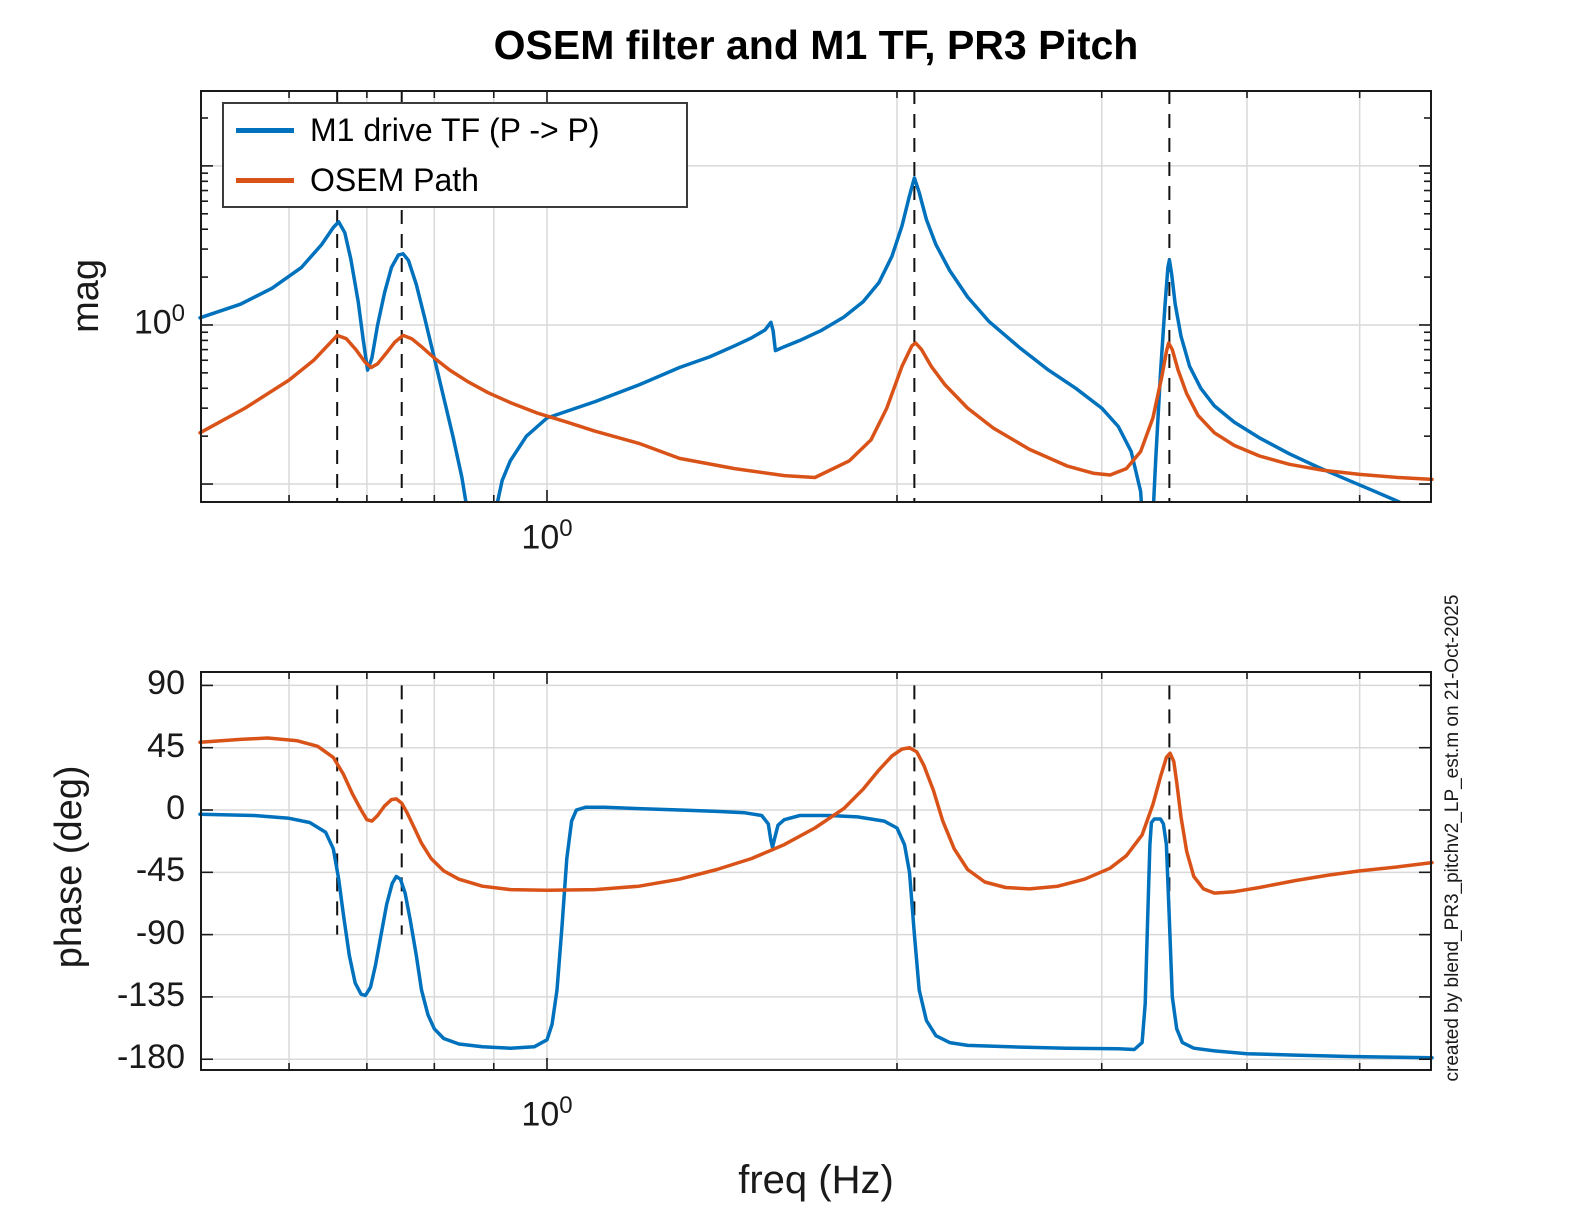 This screenshot has width=1581, height=1221. Describe the element at coordinates (150, 1057) in the screenshot. I see `phase-y-tick-label: -180` at that location.